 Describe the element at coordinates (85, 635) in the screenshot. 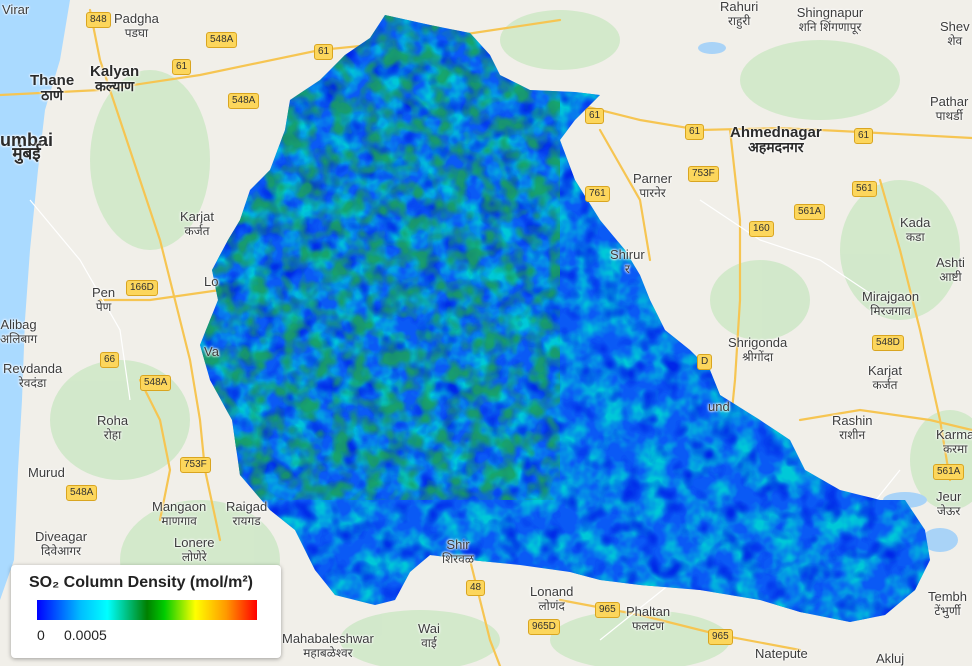

I see `legend-max-label: 0.0005` at that location.